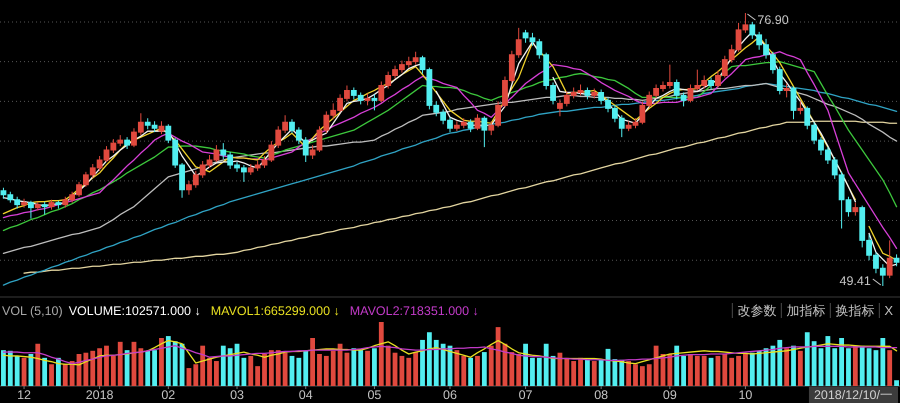 This screenshot has height=403, width=900. What do you see at coordinates (168, 395) in the screenshot?
I see `x-tick-label: 02` at bounding box center [168, 395].